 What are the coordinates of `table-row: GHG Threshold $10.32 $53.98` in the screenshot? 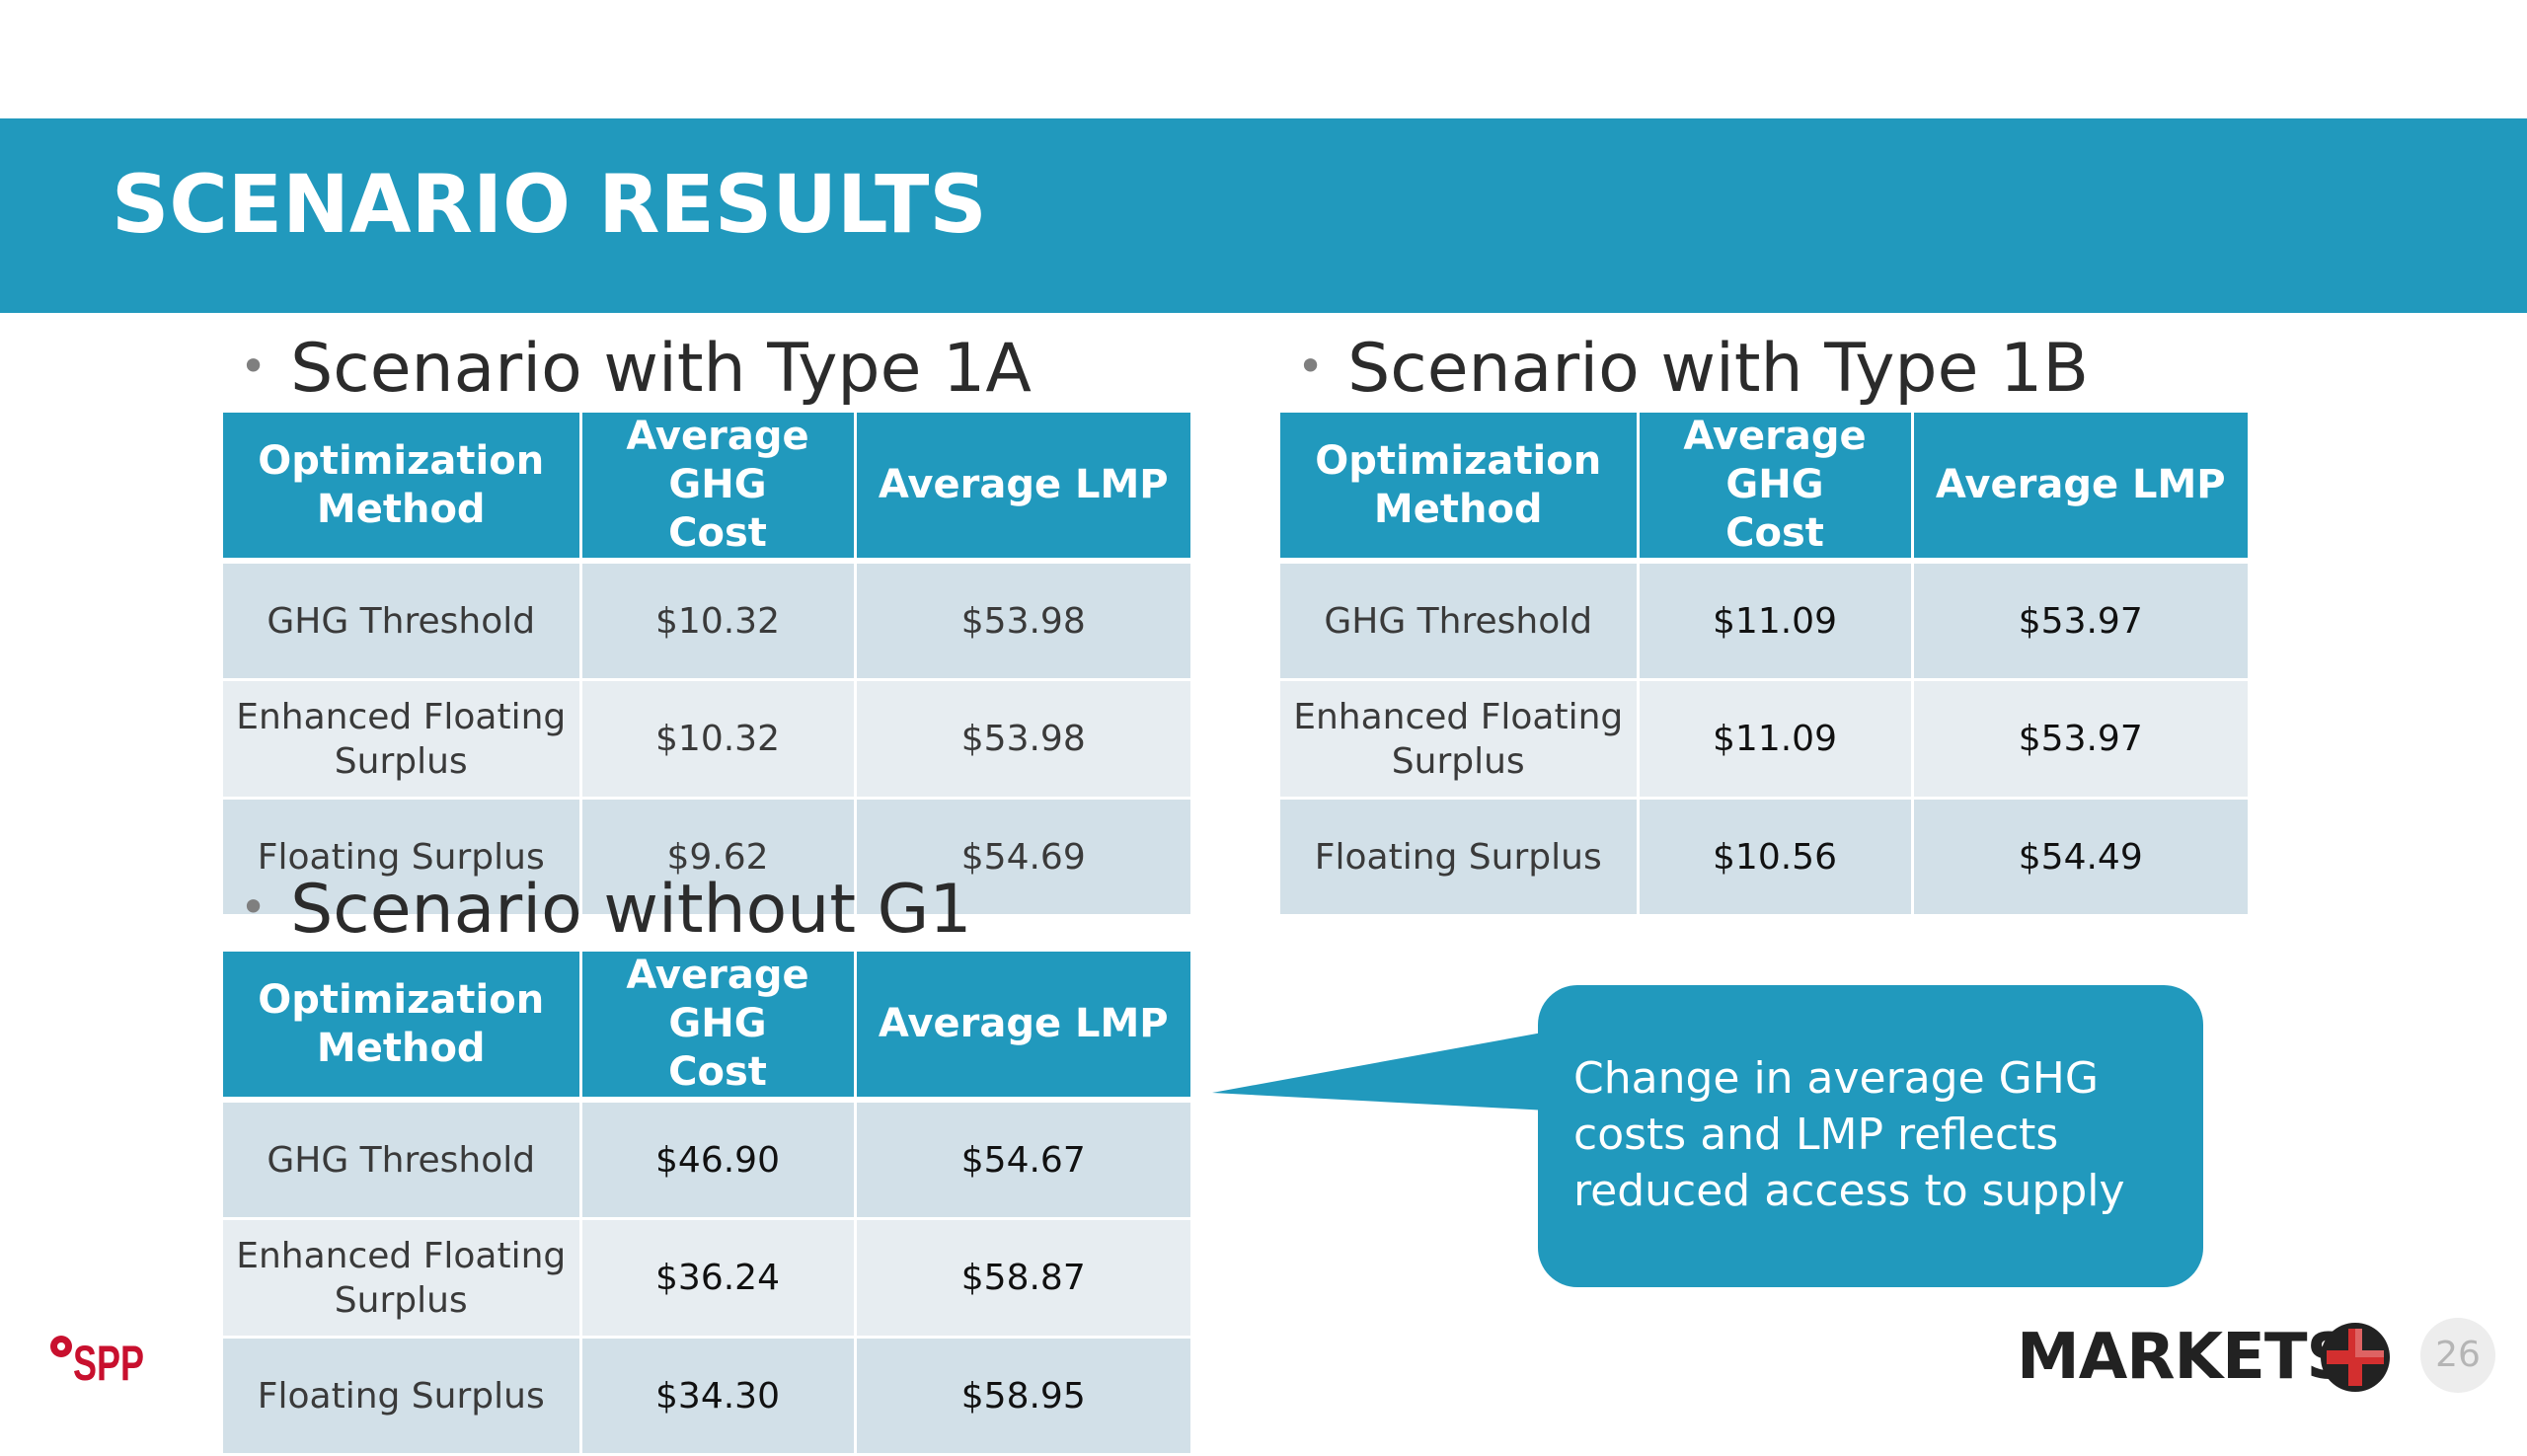 It's located at (706, 621).